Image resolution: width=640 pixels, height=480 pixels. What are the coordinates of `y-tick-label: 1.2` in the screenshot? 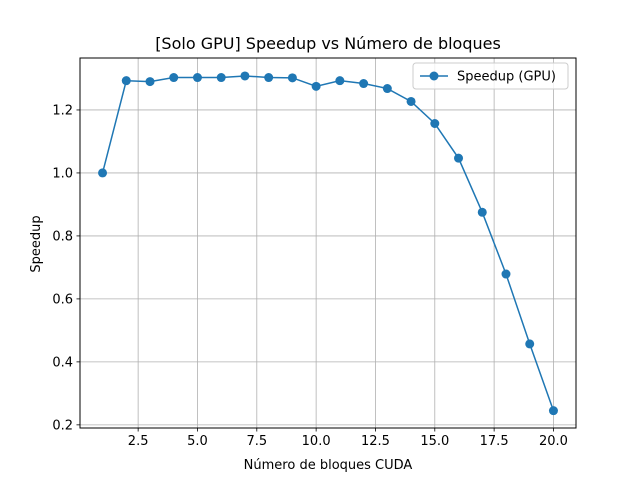 It's located at (62, 110).